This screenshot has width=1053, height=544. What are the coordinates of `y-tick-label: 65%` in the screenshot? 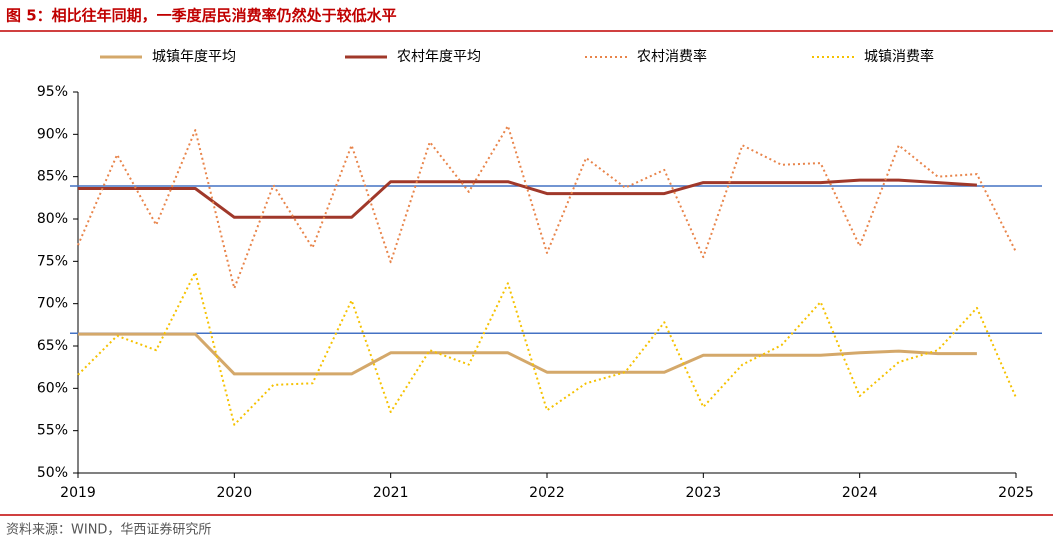 It's located at (52, 346).